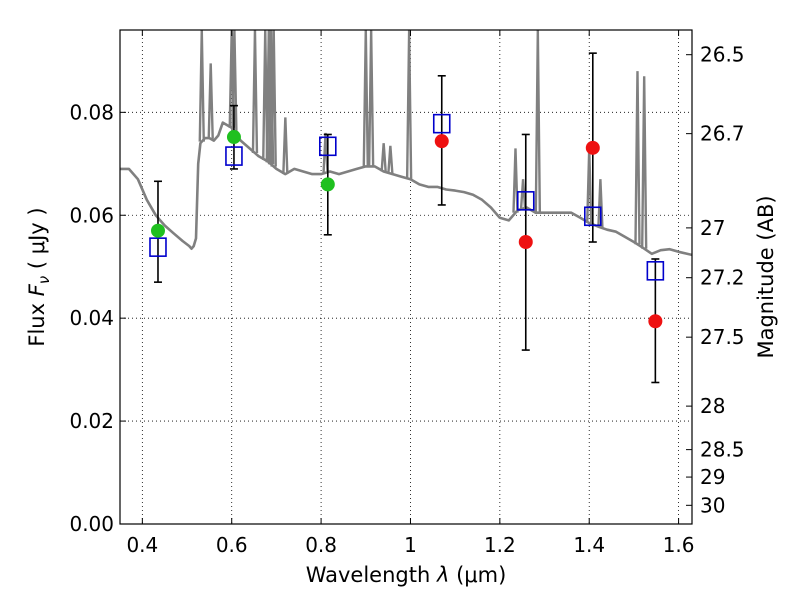  I want to click on y-tick-label: 0.04, so click(91, 318).